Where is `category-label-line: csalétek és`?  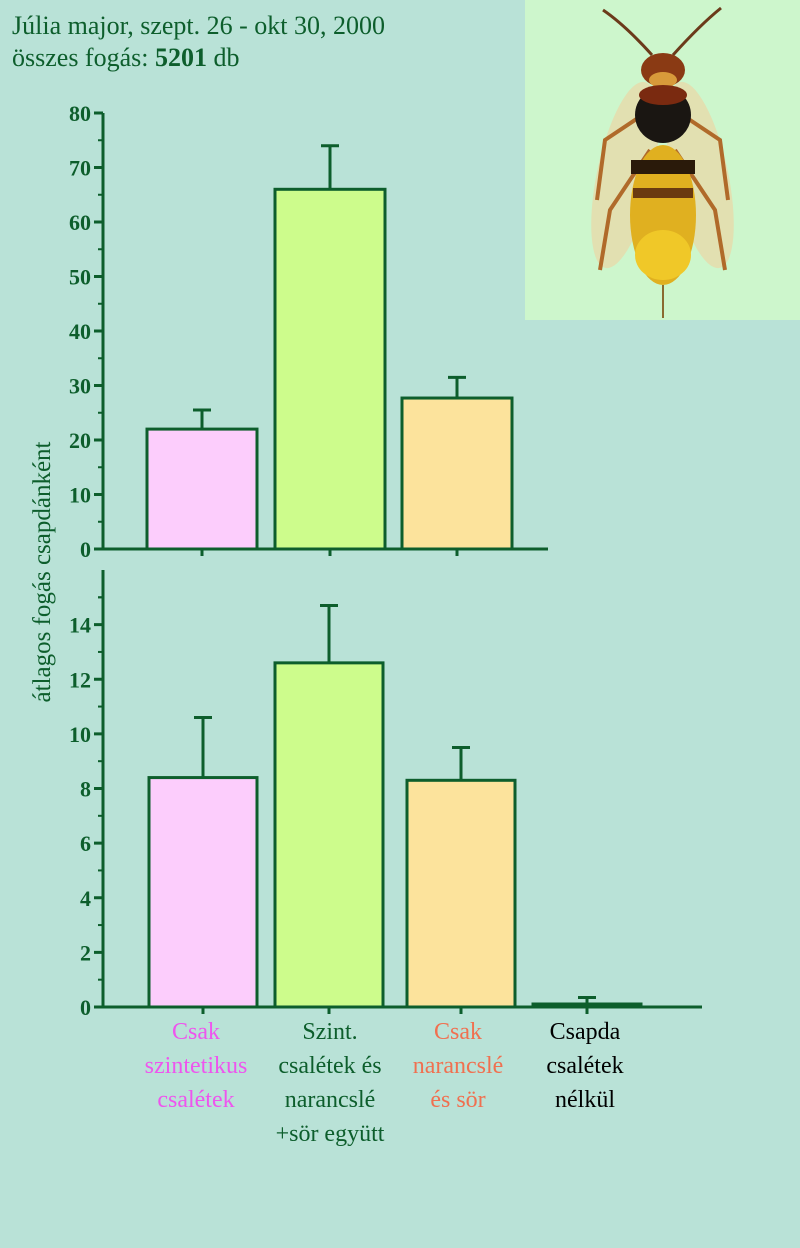 category-label-line: csalétek és is located at coordinates (330, 1066).